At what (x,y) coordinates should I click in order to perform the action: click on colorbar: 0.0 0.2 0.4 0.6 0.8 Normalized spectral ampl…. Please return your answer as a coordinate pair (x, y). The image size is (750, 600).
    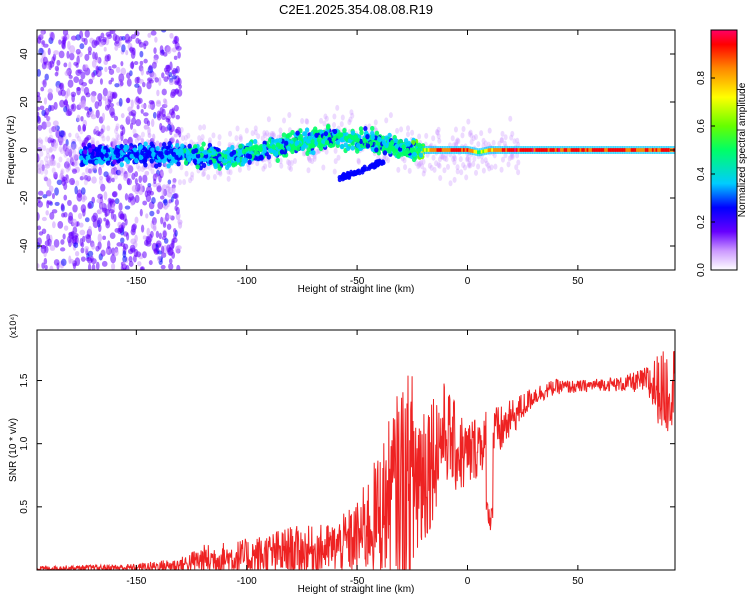
    Looking at the image, I should click on (722, 153).